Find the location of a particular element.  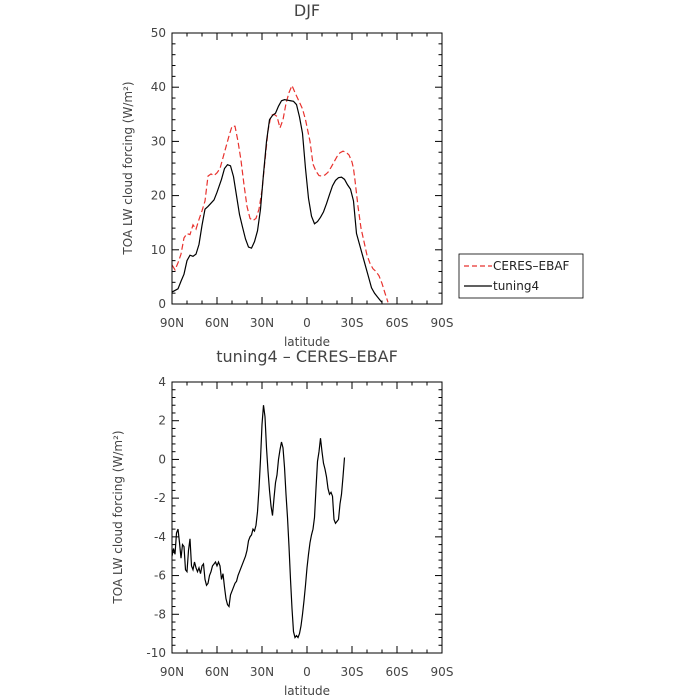

y-tick-label: -10 is located at coordinates (156, 653).